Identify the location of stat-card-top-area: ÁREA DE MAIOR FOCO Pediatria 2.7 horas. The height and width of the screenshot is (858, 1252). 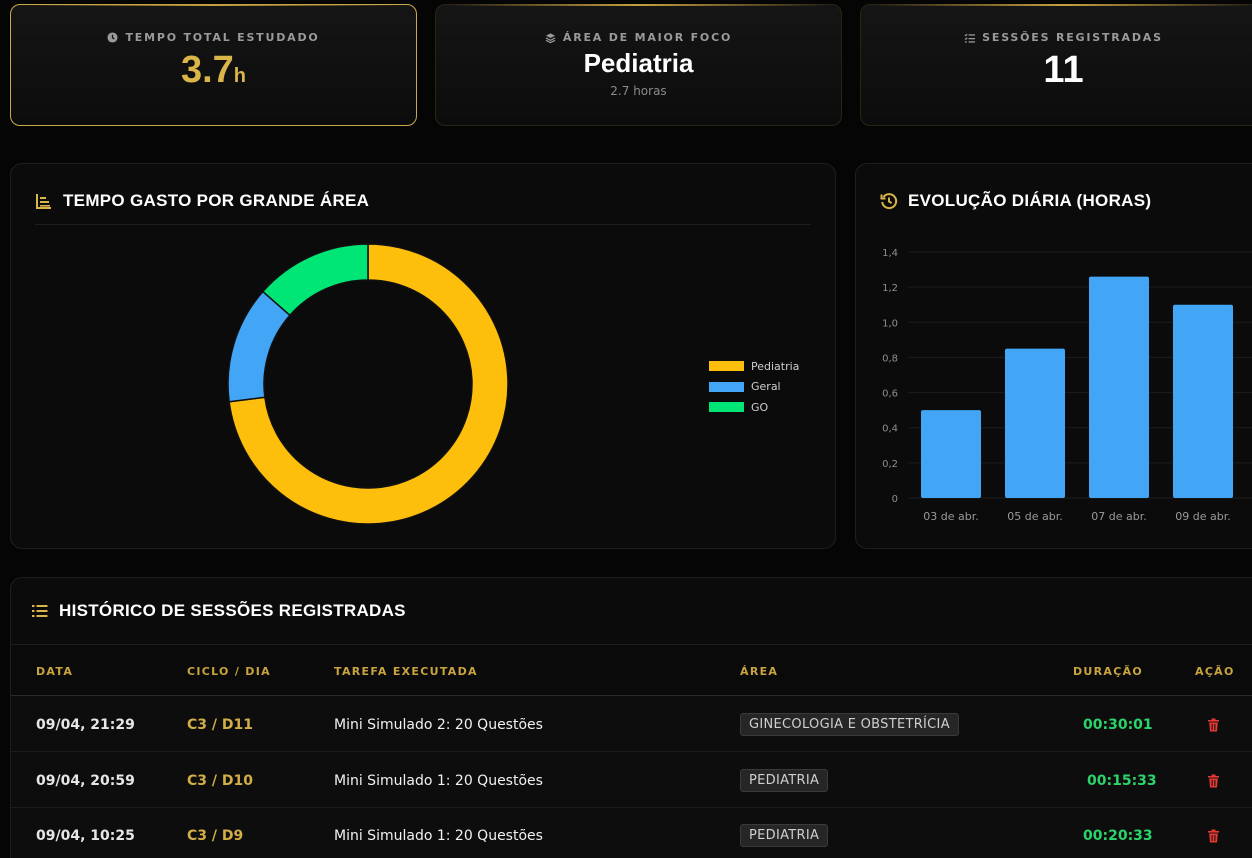
(638, 65).